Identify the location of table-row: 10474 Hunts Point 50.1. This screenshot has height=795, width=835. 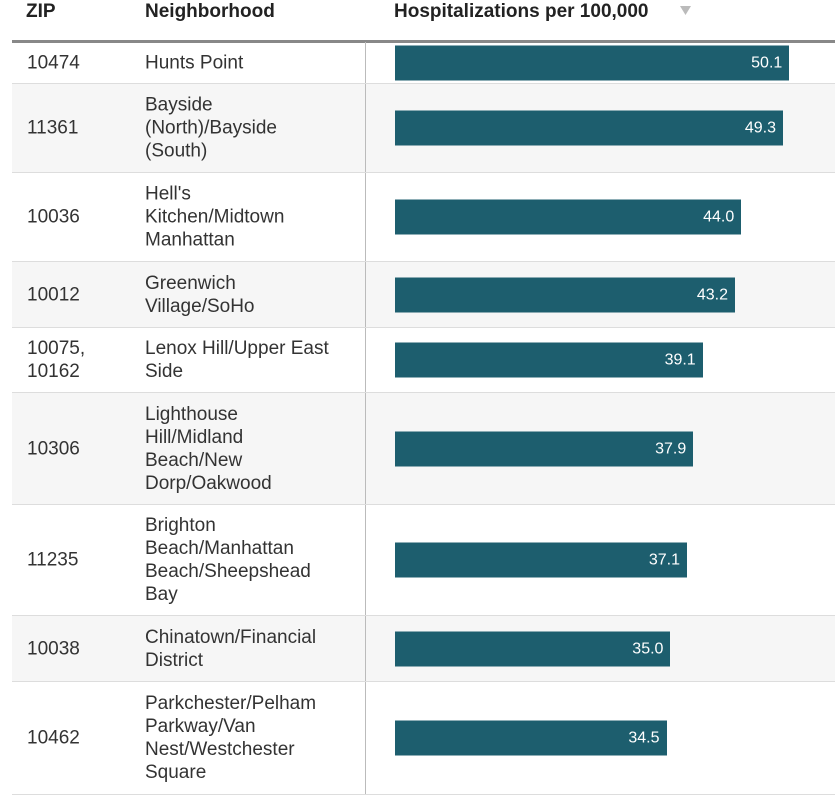
(423, 63).